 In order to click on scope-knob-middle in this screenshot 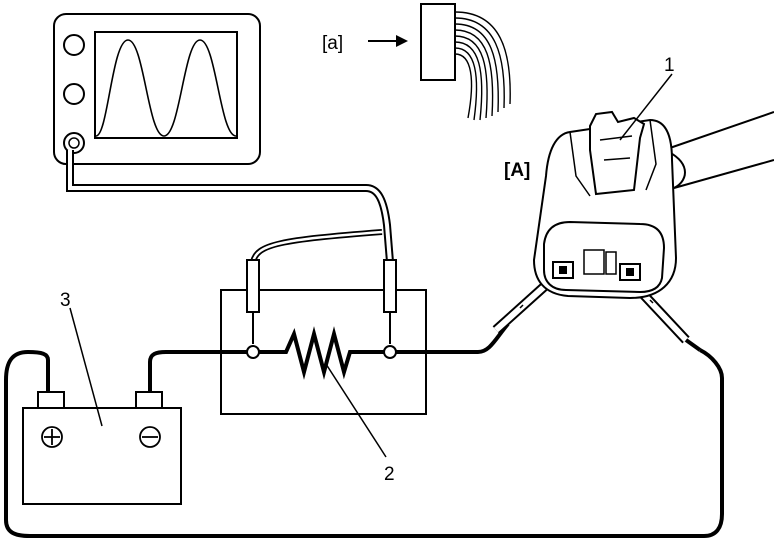, I will do `click(74, 94)`.